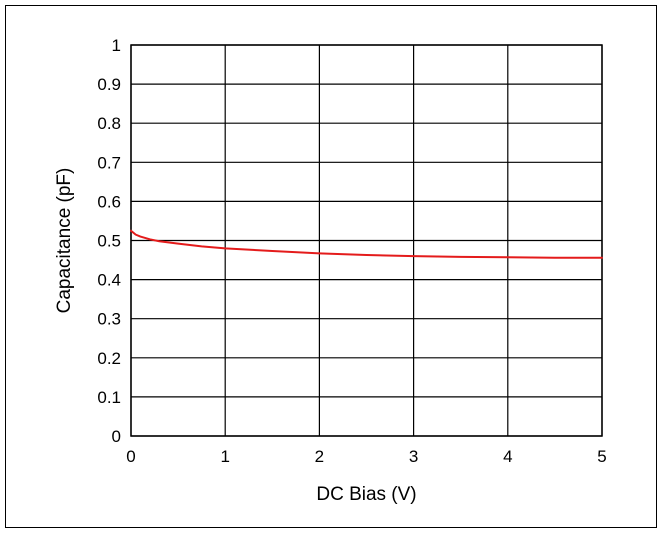 The width and height of the screenshot is (662, 533). Describe the element at coordinates (507, 456) in the screenshot. I see `x-tick-label: 4` at that location.